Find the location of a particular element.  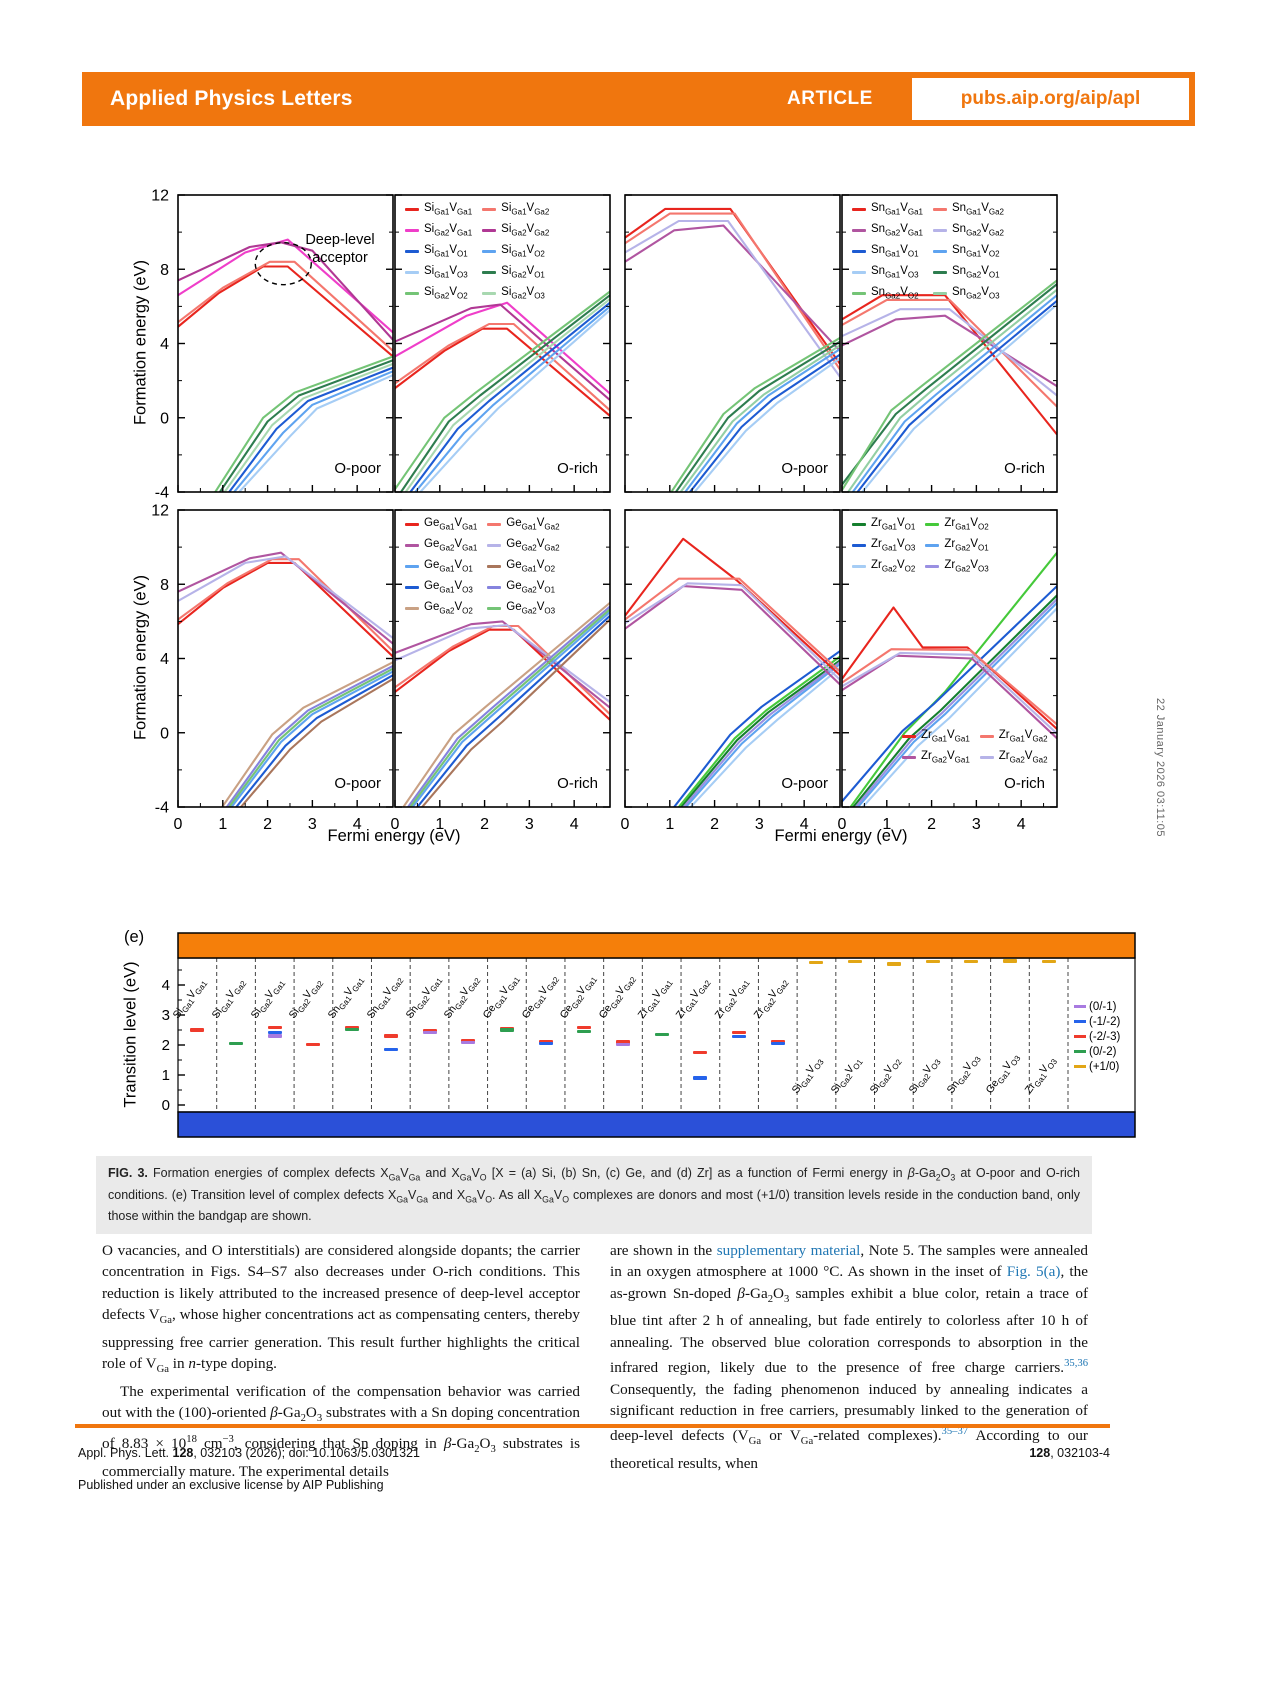

legend-label: (+1/0) is located at coordinates (1104, 1066).